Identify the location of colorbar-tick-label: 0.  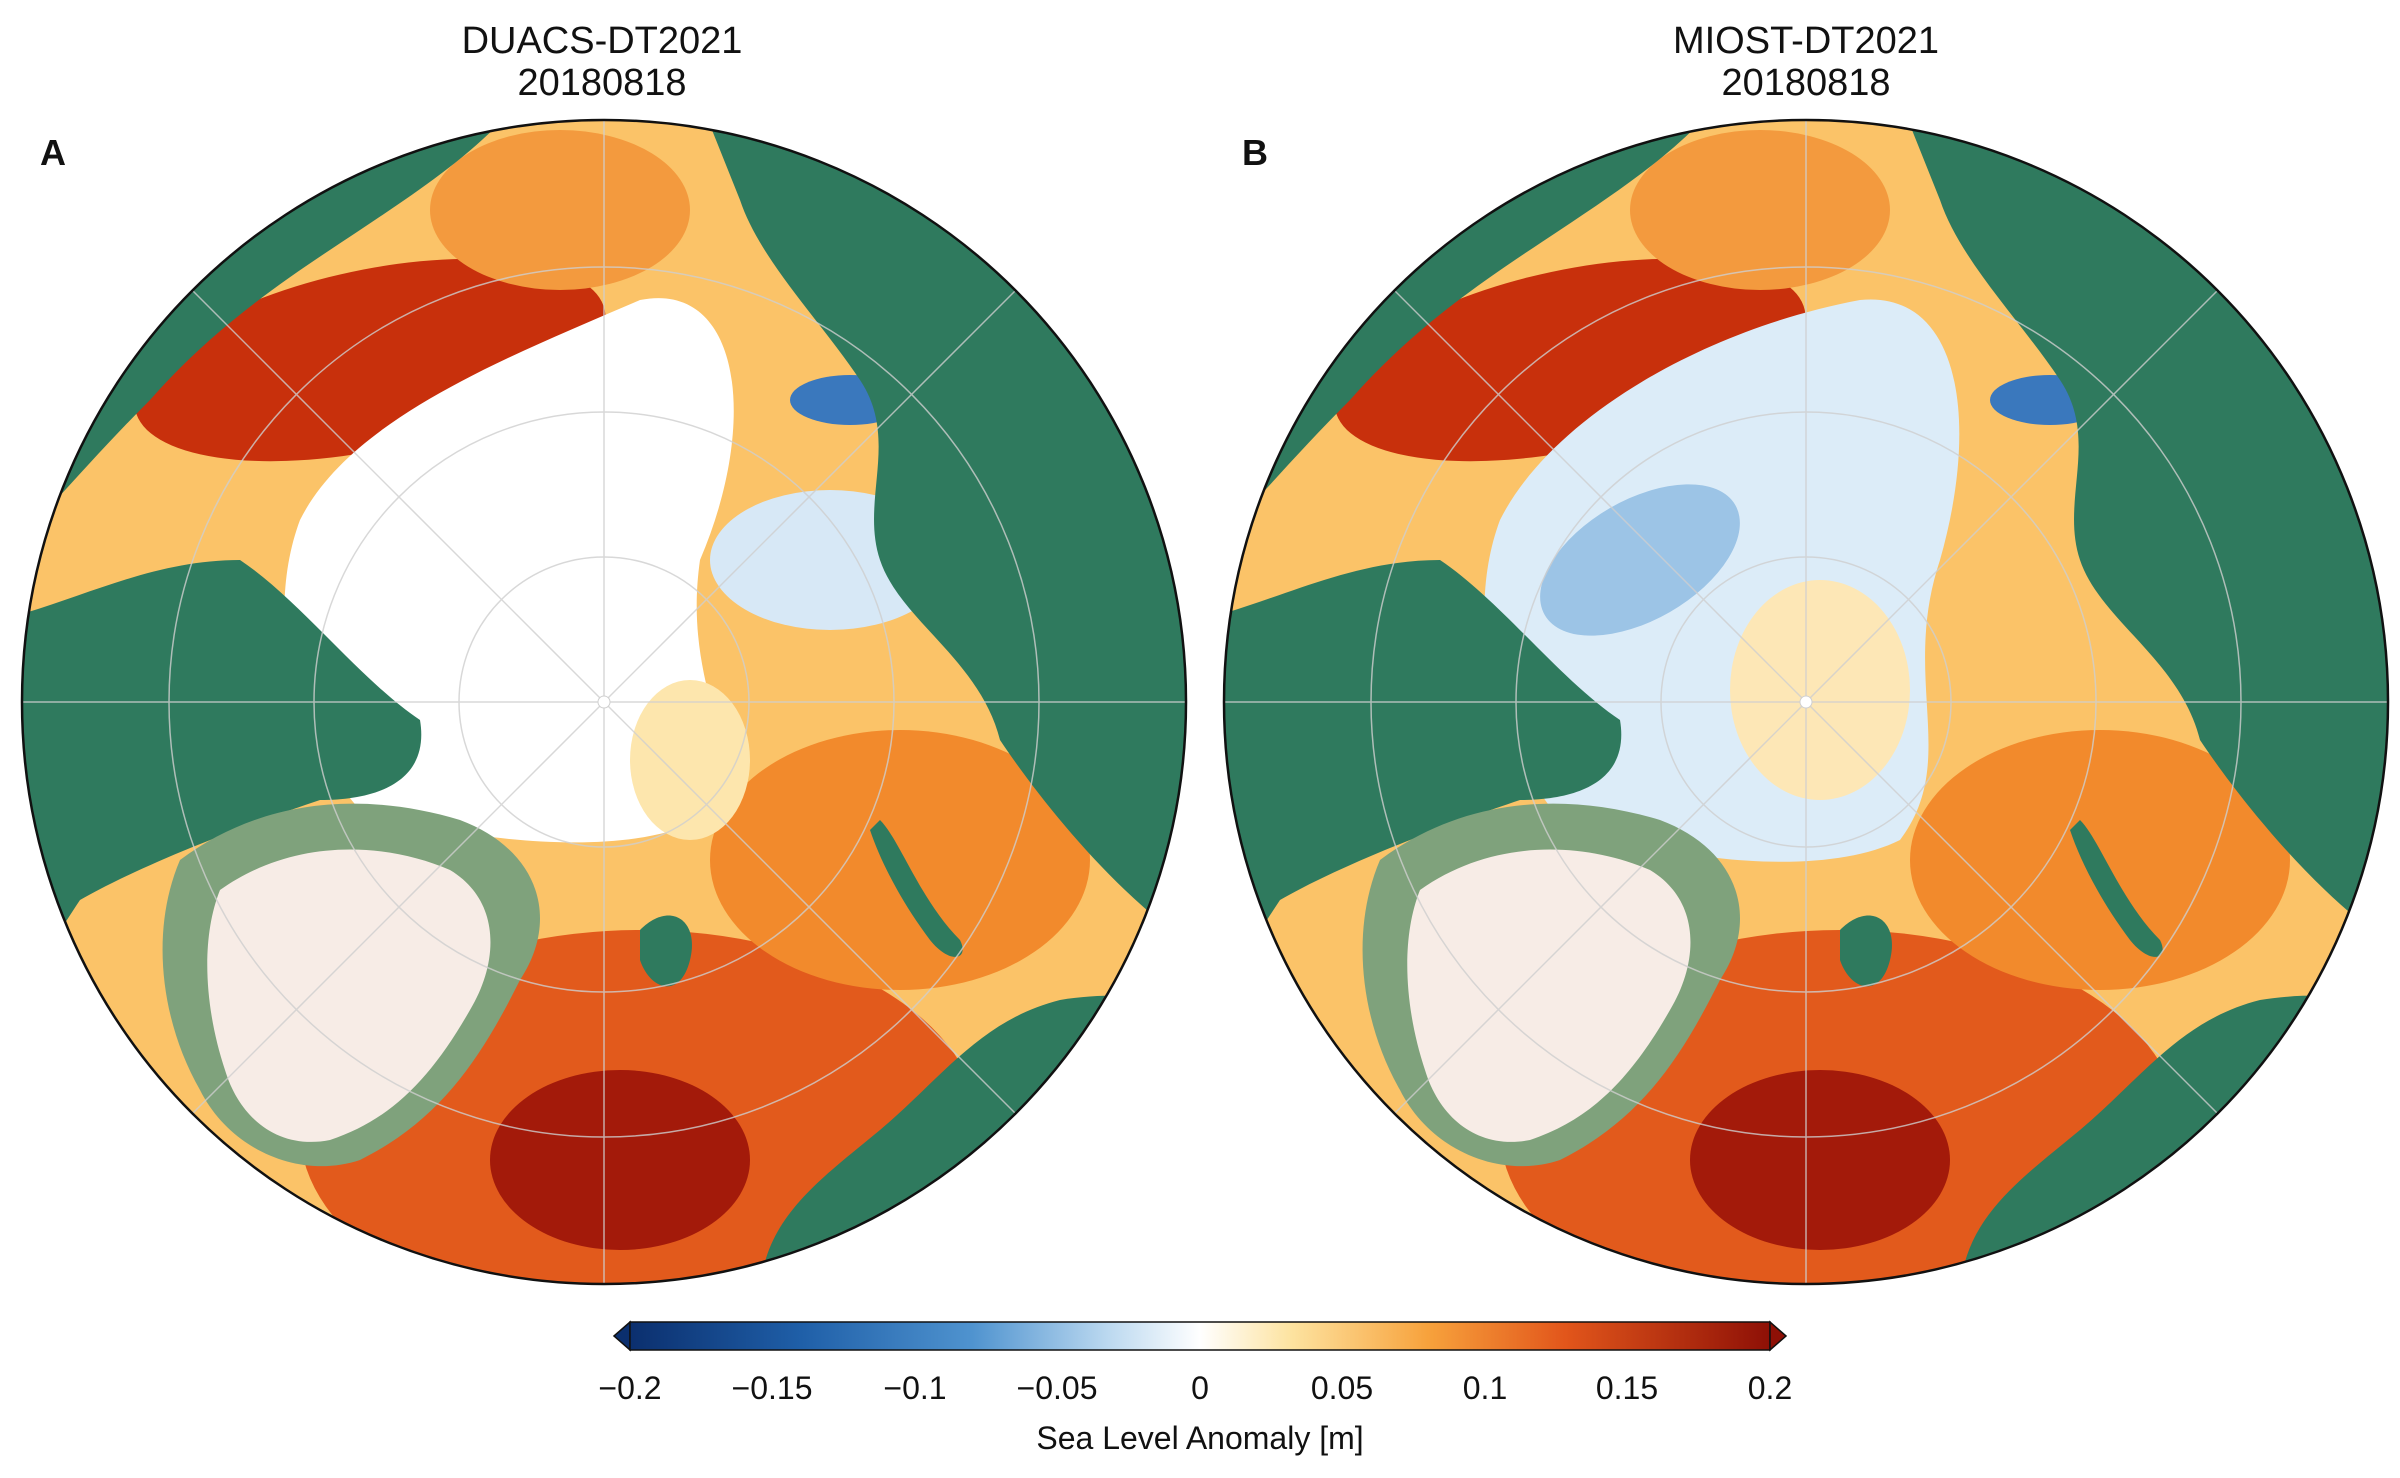
(1200, 1388).